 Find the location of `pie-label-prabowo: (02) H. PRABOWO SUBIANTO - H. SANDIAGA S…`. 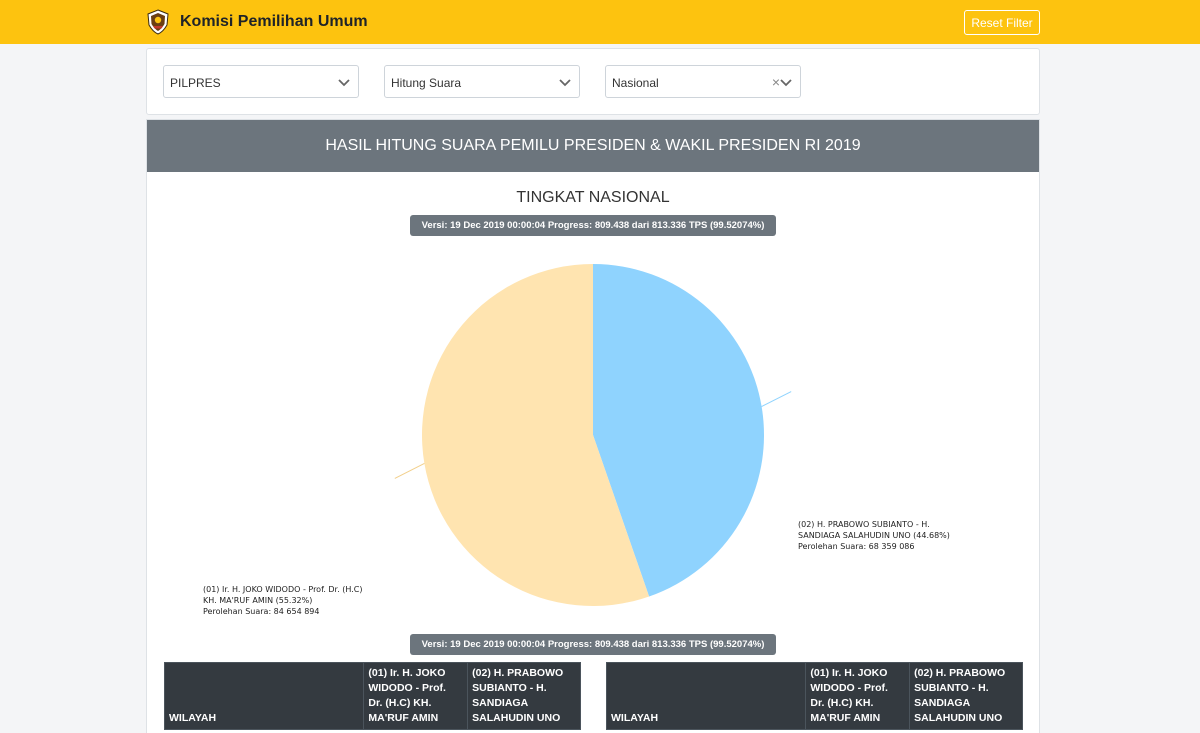

pie-label-prabowo: (02) H. PRABOWO SUBIANTO - H. SANDIAGA S… is located at coordinates (875, 535).